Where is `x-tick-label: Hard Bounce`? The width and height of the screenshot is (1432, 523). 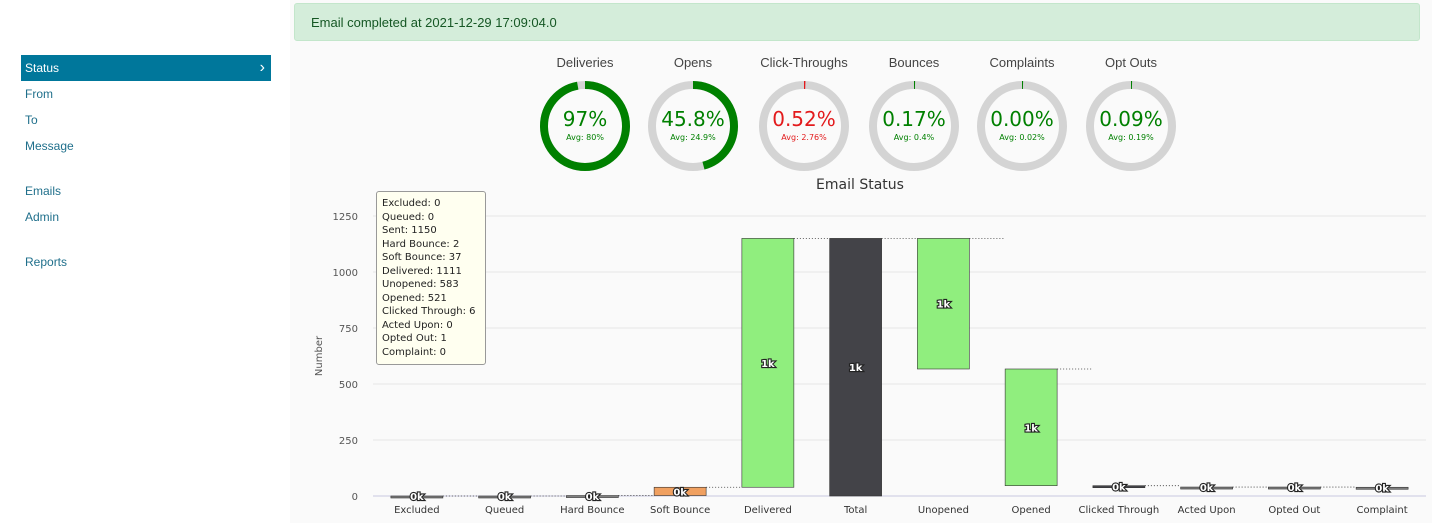 x-tick-label: Hard Bounce is located at coordinates (592, 510).